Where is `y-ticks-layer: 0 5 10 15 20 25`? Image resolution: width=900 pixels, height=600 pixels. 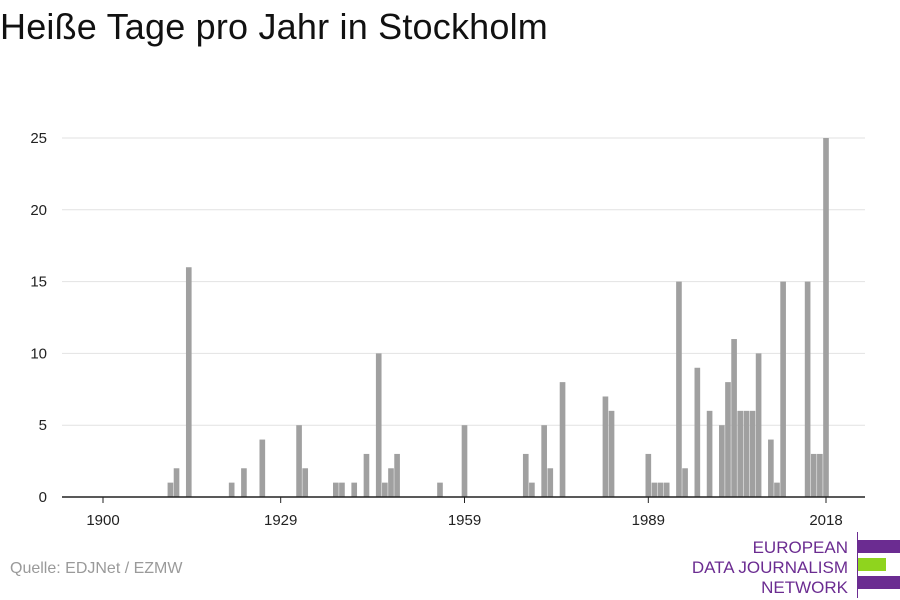
y-ticks-layer: 0 5 10 15 20 25 is located at coordinates (38, 318).